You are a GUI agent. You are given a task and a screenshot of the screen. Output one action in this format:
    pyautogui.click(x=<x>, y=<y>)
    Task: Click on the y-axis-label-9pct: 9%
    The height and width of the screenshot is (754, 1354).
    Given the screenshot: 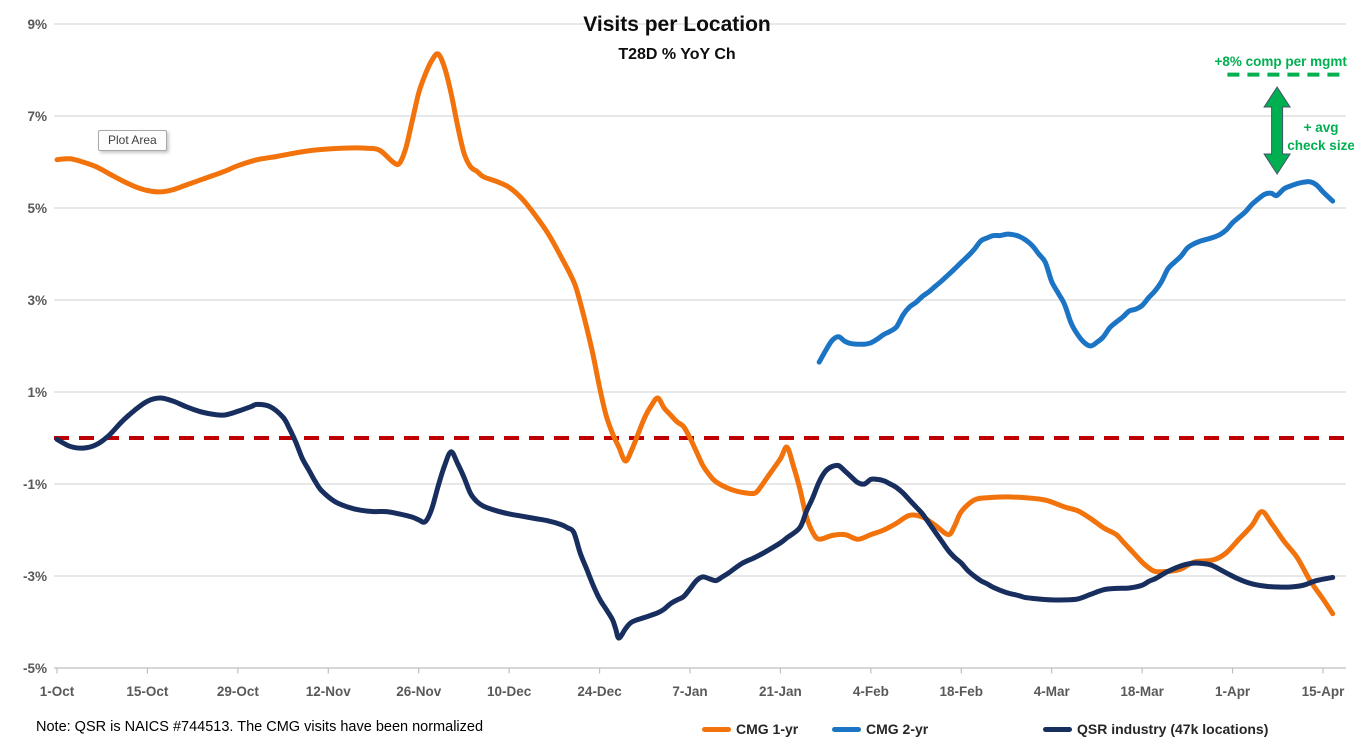 What is the action you would take?
    pyautogui.click(x=37, y=24)
    